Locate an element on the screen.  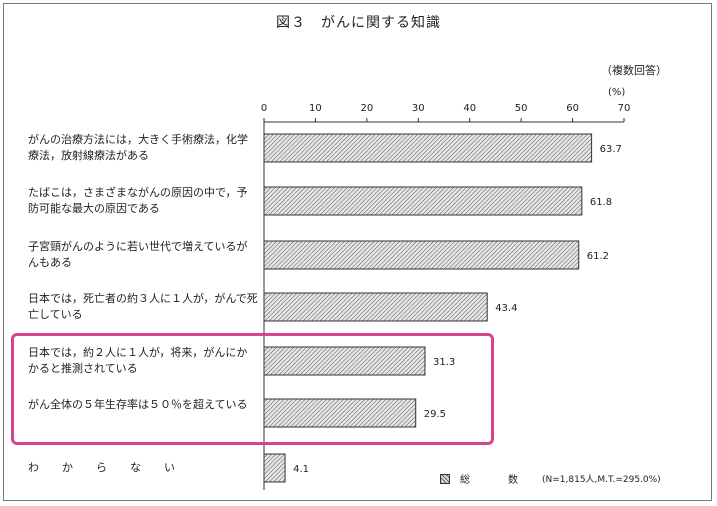
x-tick-label: 70 is located at coordinates (624, 108).